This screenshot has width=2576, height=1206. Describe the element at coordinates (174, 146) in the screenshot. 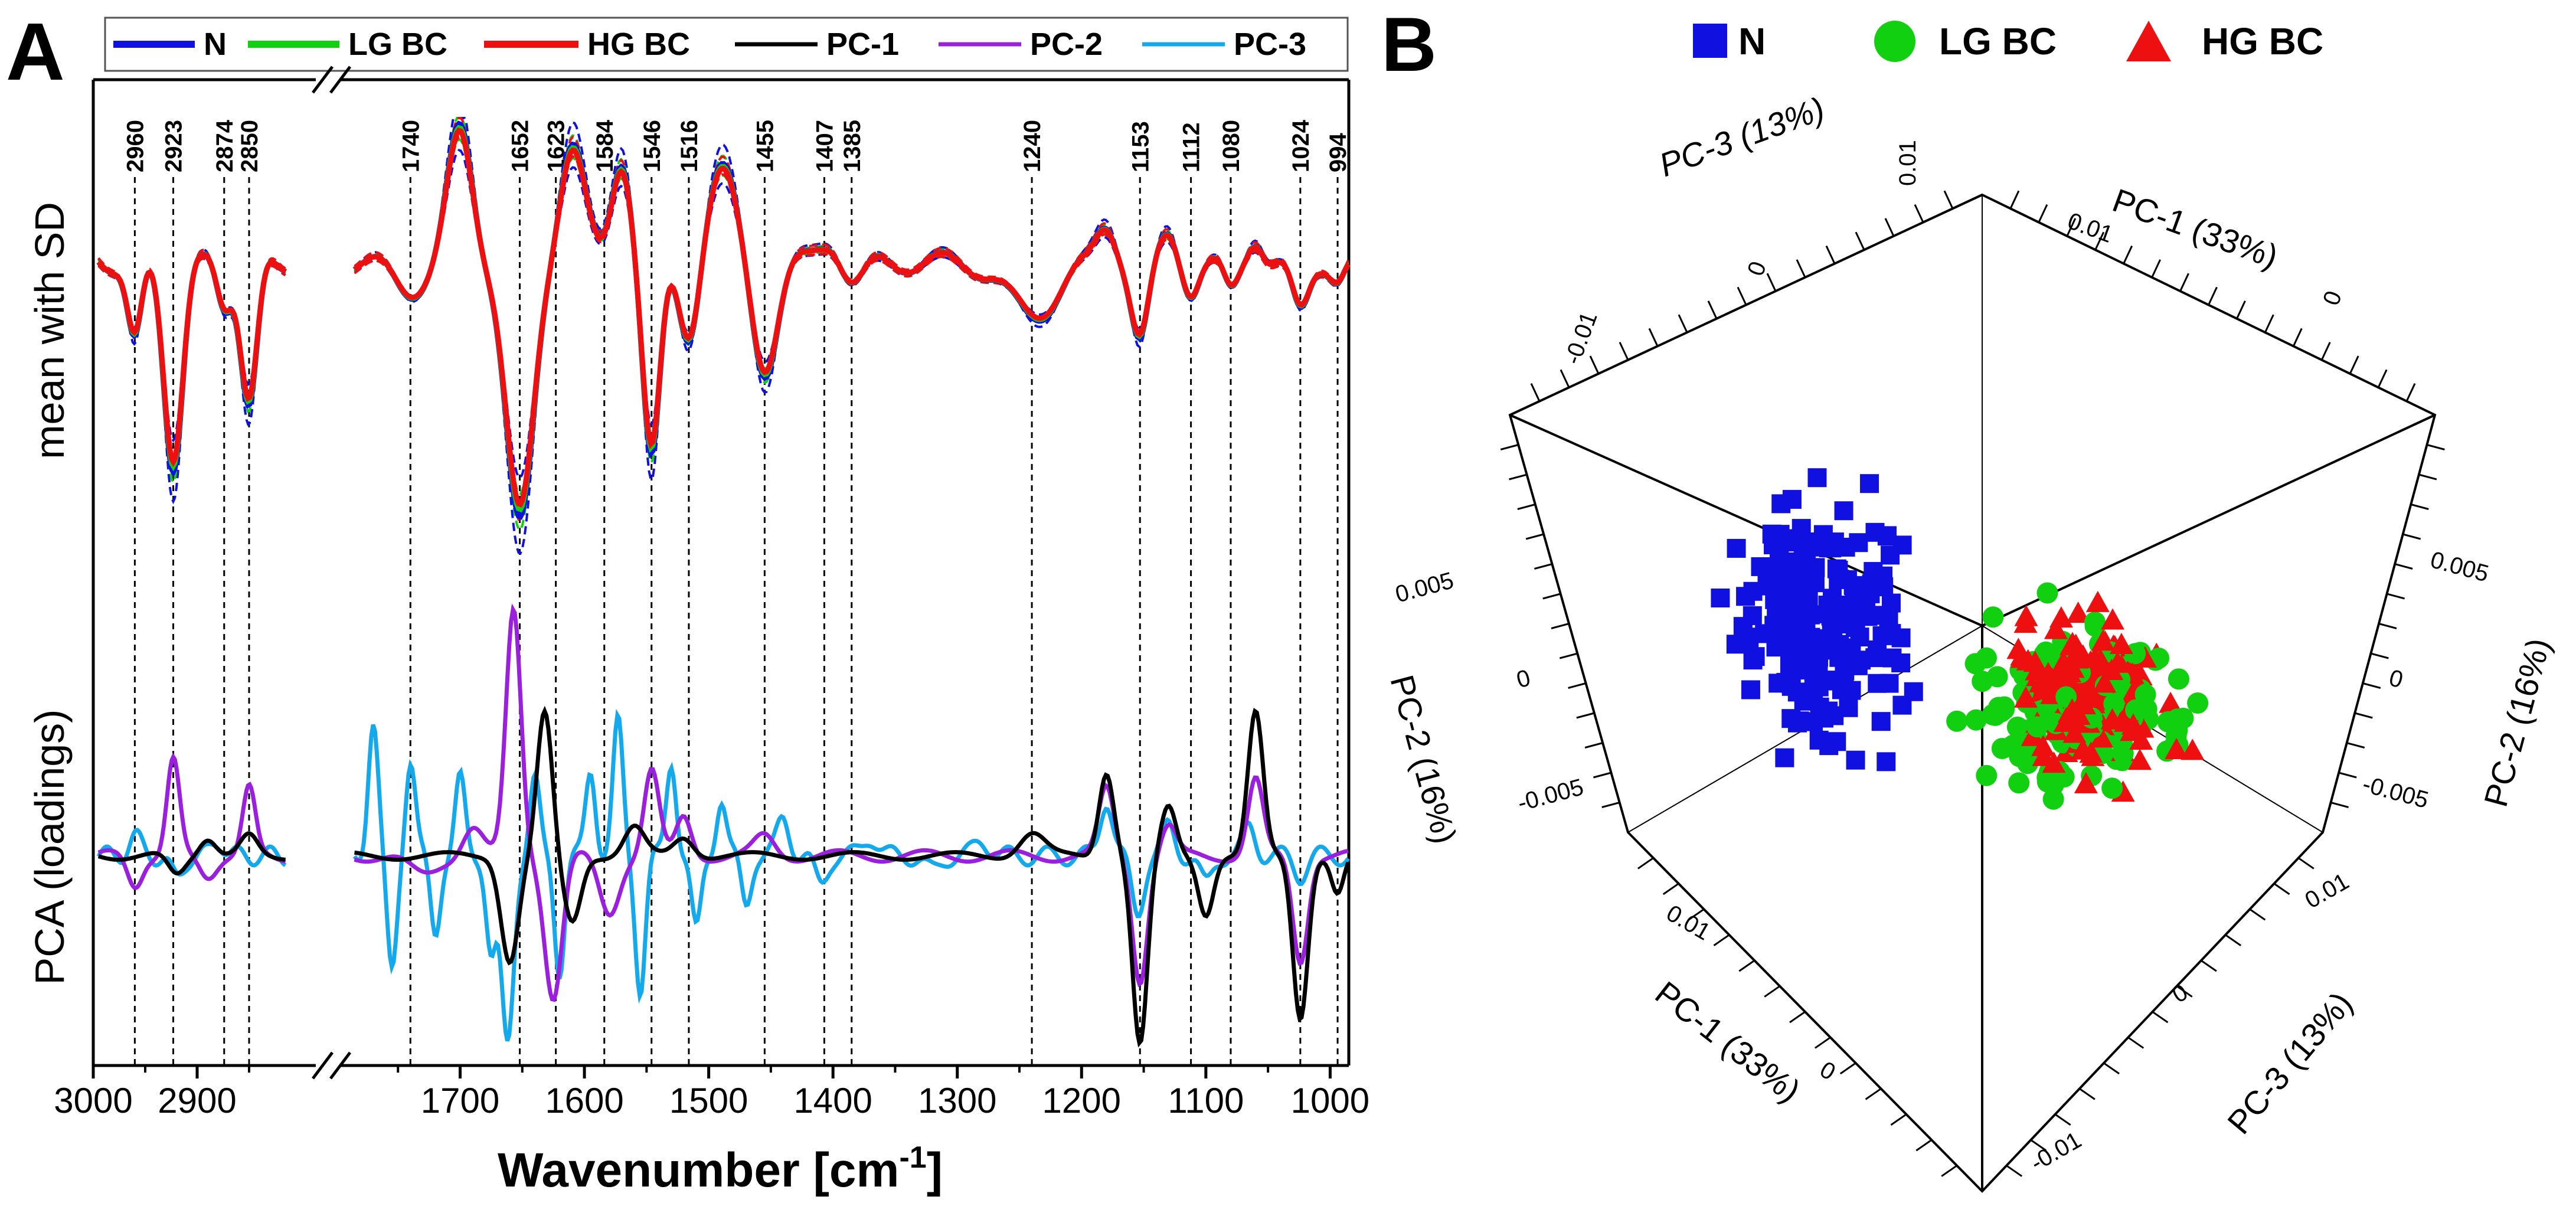

I see `peak-label: 2923` at that location.